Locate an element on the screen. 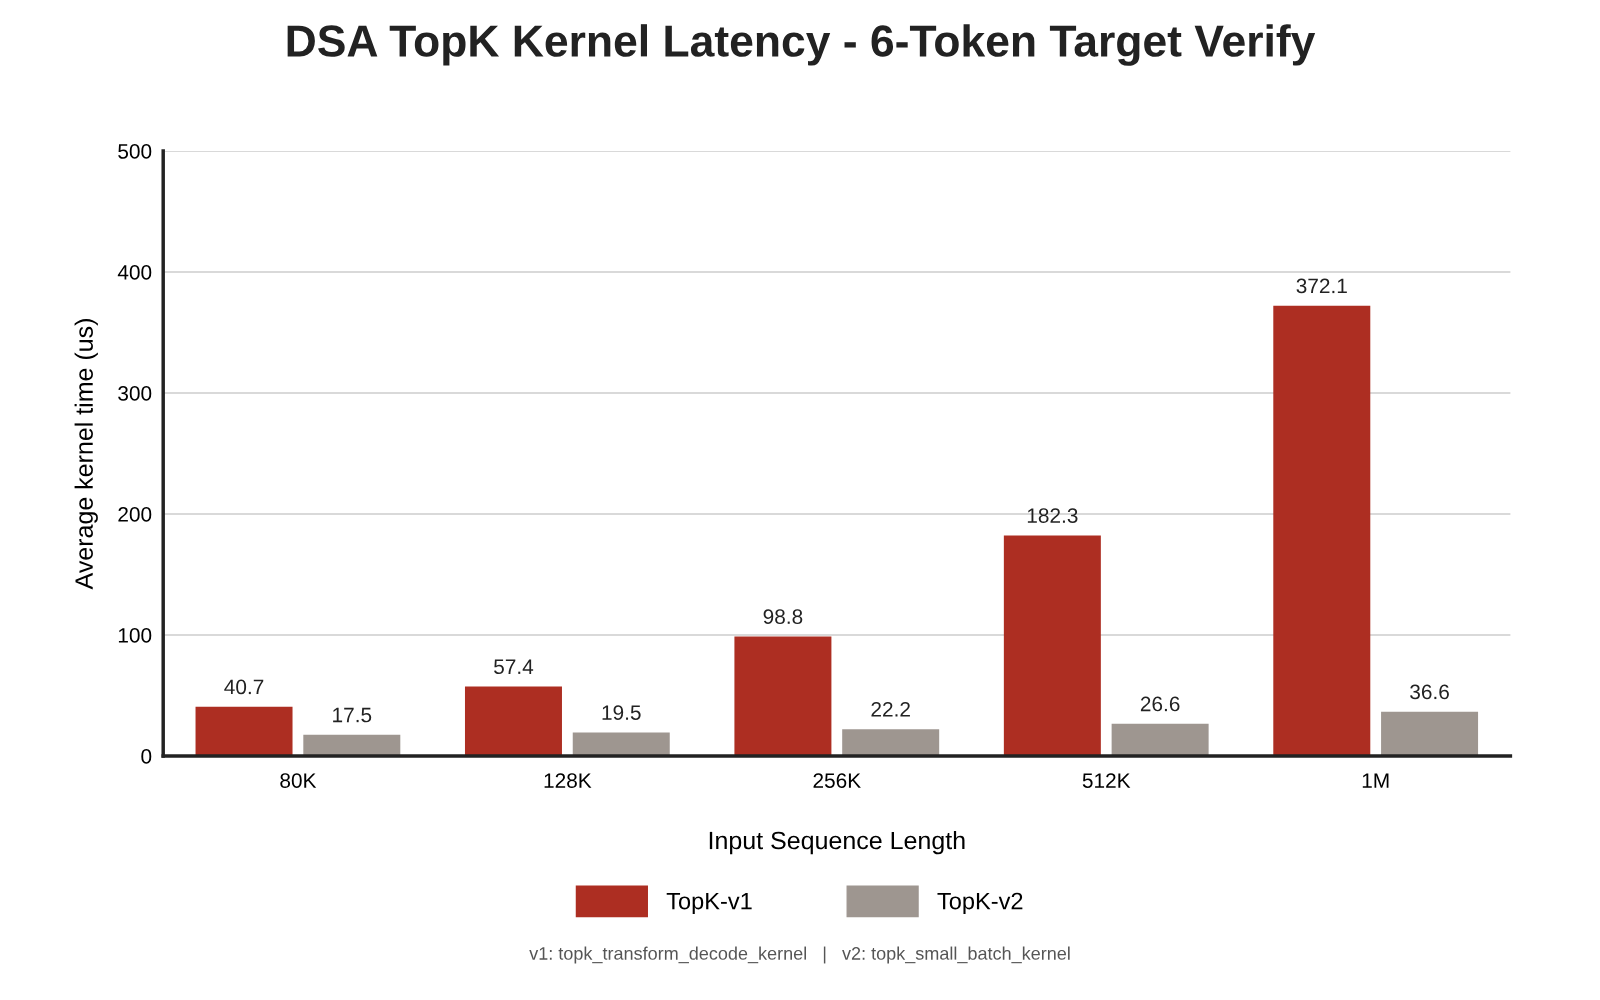 The height and width of the screenshot is (1000, 1600). data-label: 36.6 is located at coordinates (1429, 692).